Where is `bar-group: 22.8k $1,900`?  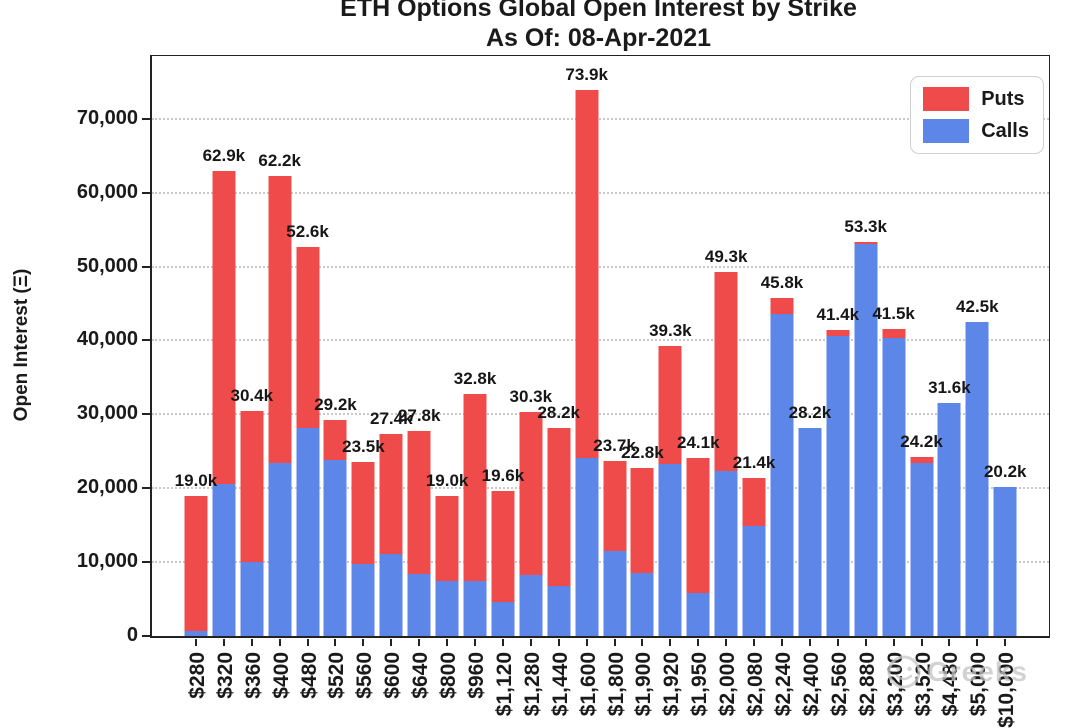 bar-group: 22.8k $1,900 is located at coordinates (642, 386).